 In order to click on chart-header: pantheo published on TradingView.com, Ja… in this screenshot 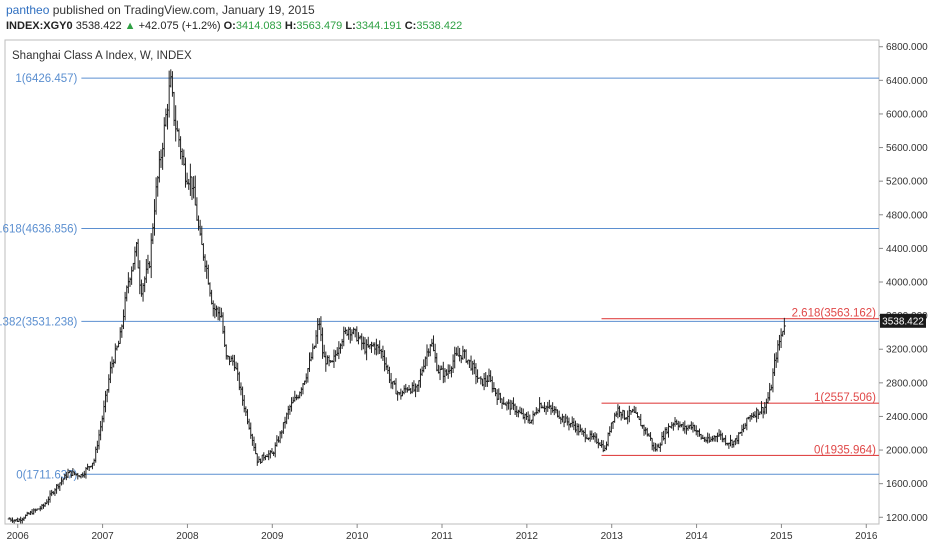, I will do `click(466, 18)`.